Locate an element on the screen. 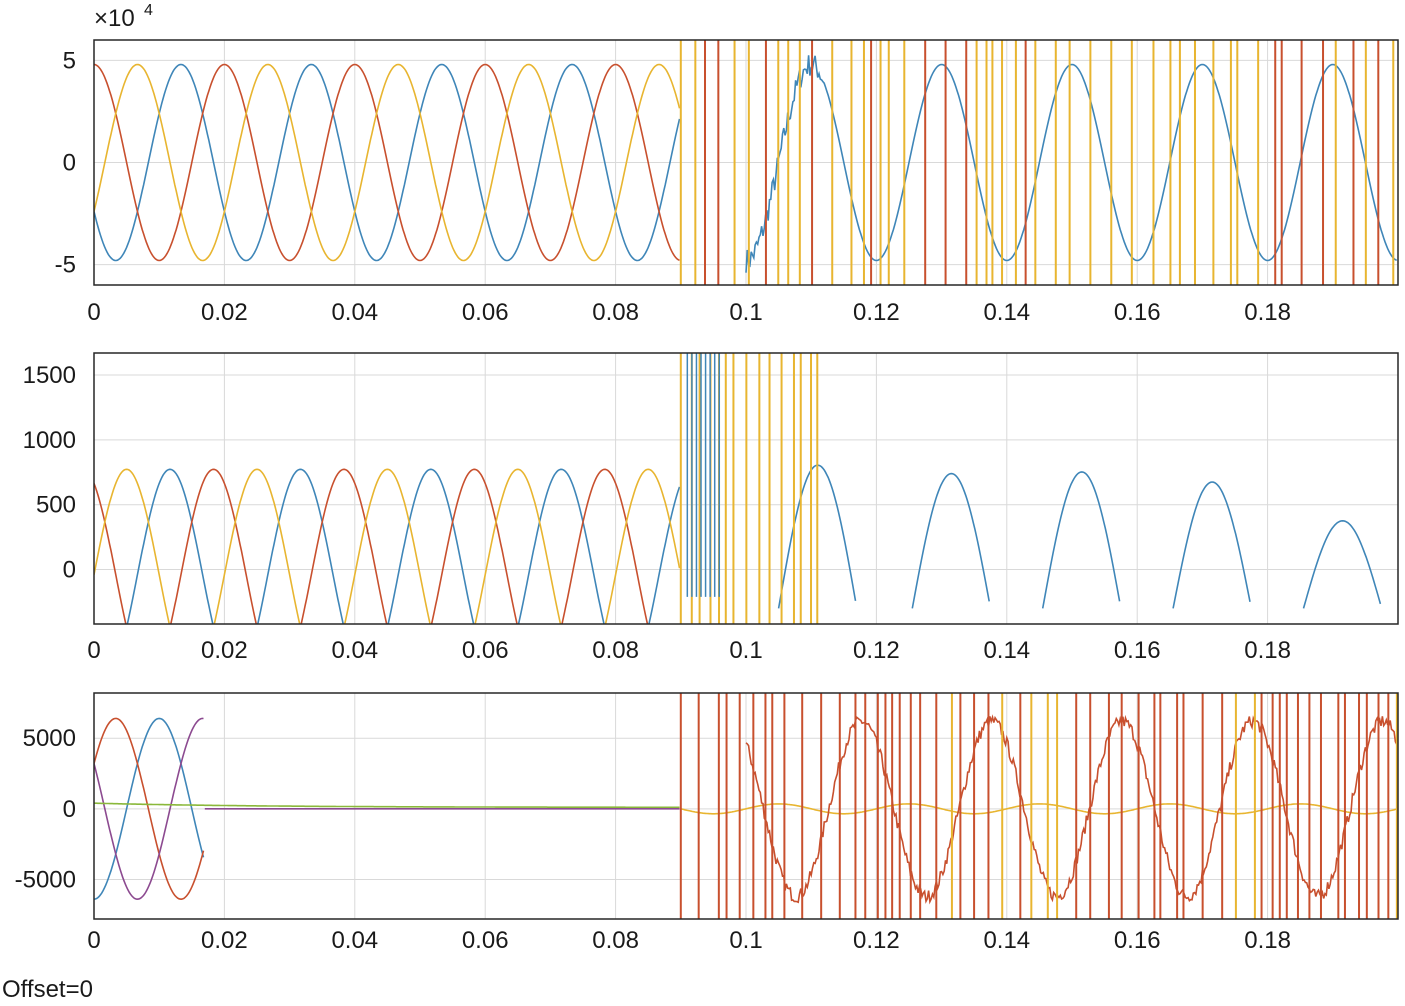 This screenshot has height=1006, width=1405. y-tick-label: 5 is located at coordinates (69, 60).